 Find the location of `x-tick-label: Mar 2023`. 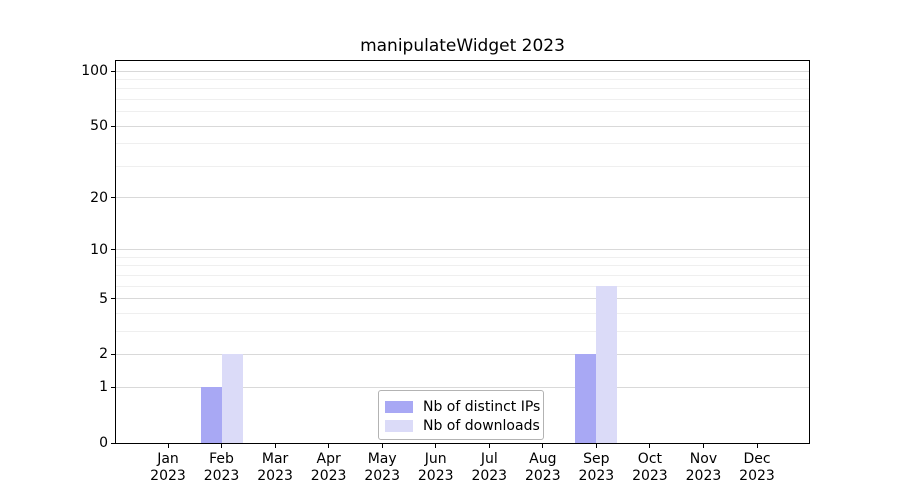

x-tick-label: Mar 2023 is located at coordinates (275, 468).